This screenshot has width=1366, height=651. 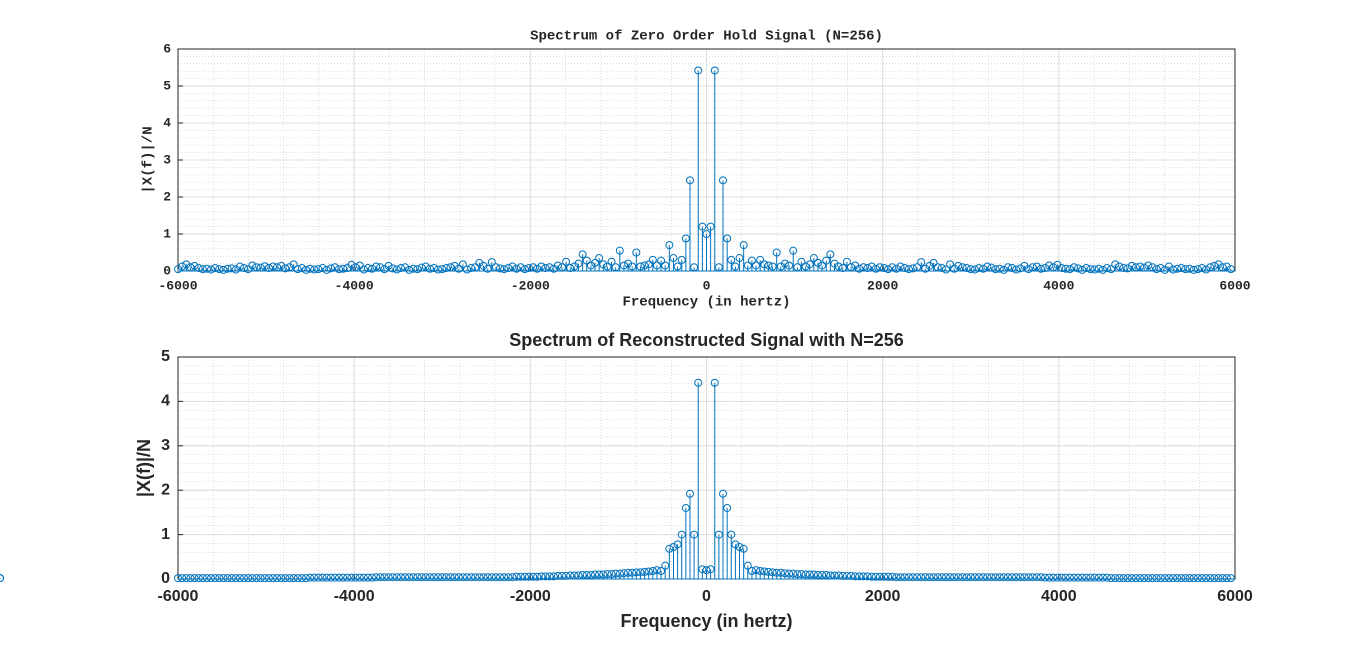 I want to click on y-tick-label: 1, so click(x=165, y=534).